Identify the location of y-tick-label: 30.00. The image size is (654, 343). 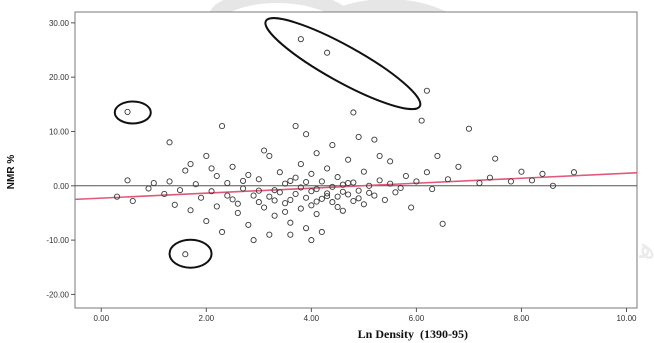
(59, 23).